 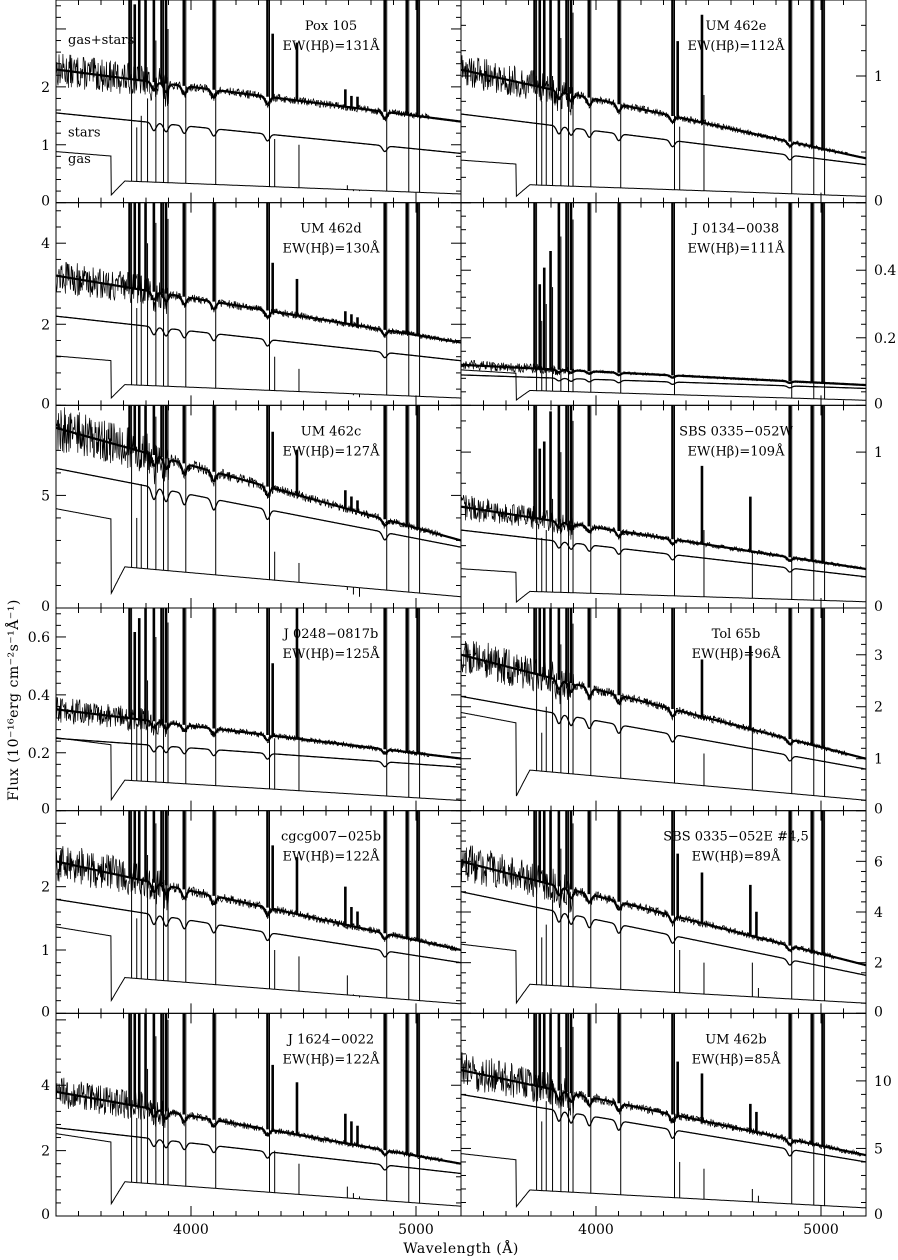 I want to click on y-tick-label: 0.2, so click(x=39, y=754).